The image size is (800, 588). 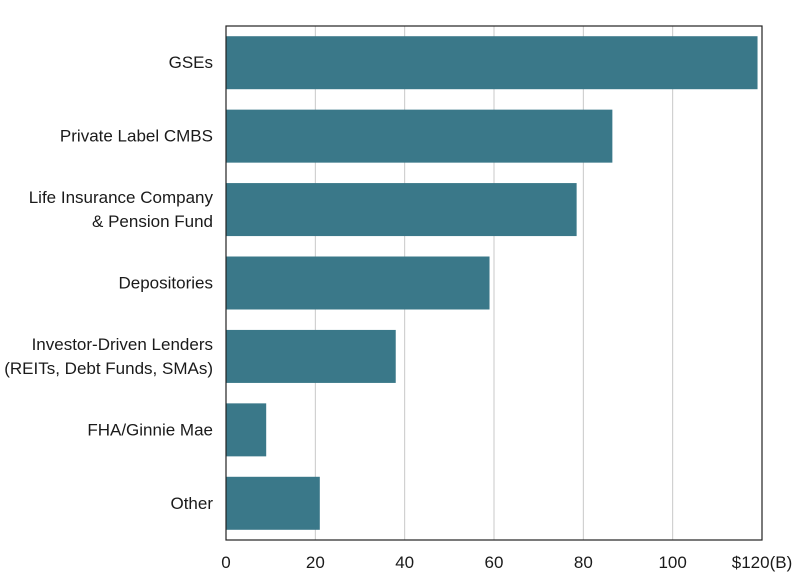 I want to click on category-label-1: Private Label CMBS, so click(x=136, y=136).